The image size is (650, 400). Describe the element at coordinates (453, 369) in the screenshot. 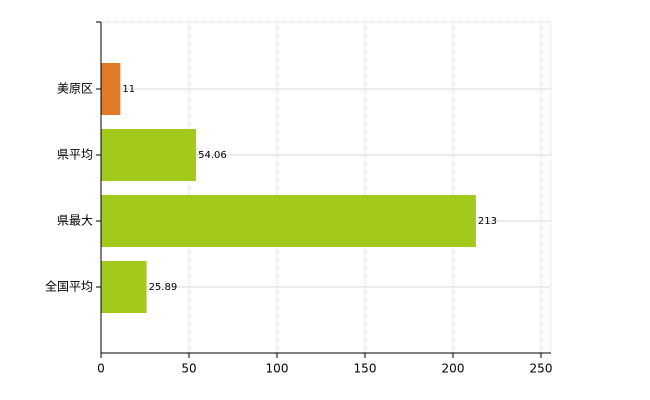

I see `x-tick-label: 200` at that location.